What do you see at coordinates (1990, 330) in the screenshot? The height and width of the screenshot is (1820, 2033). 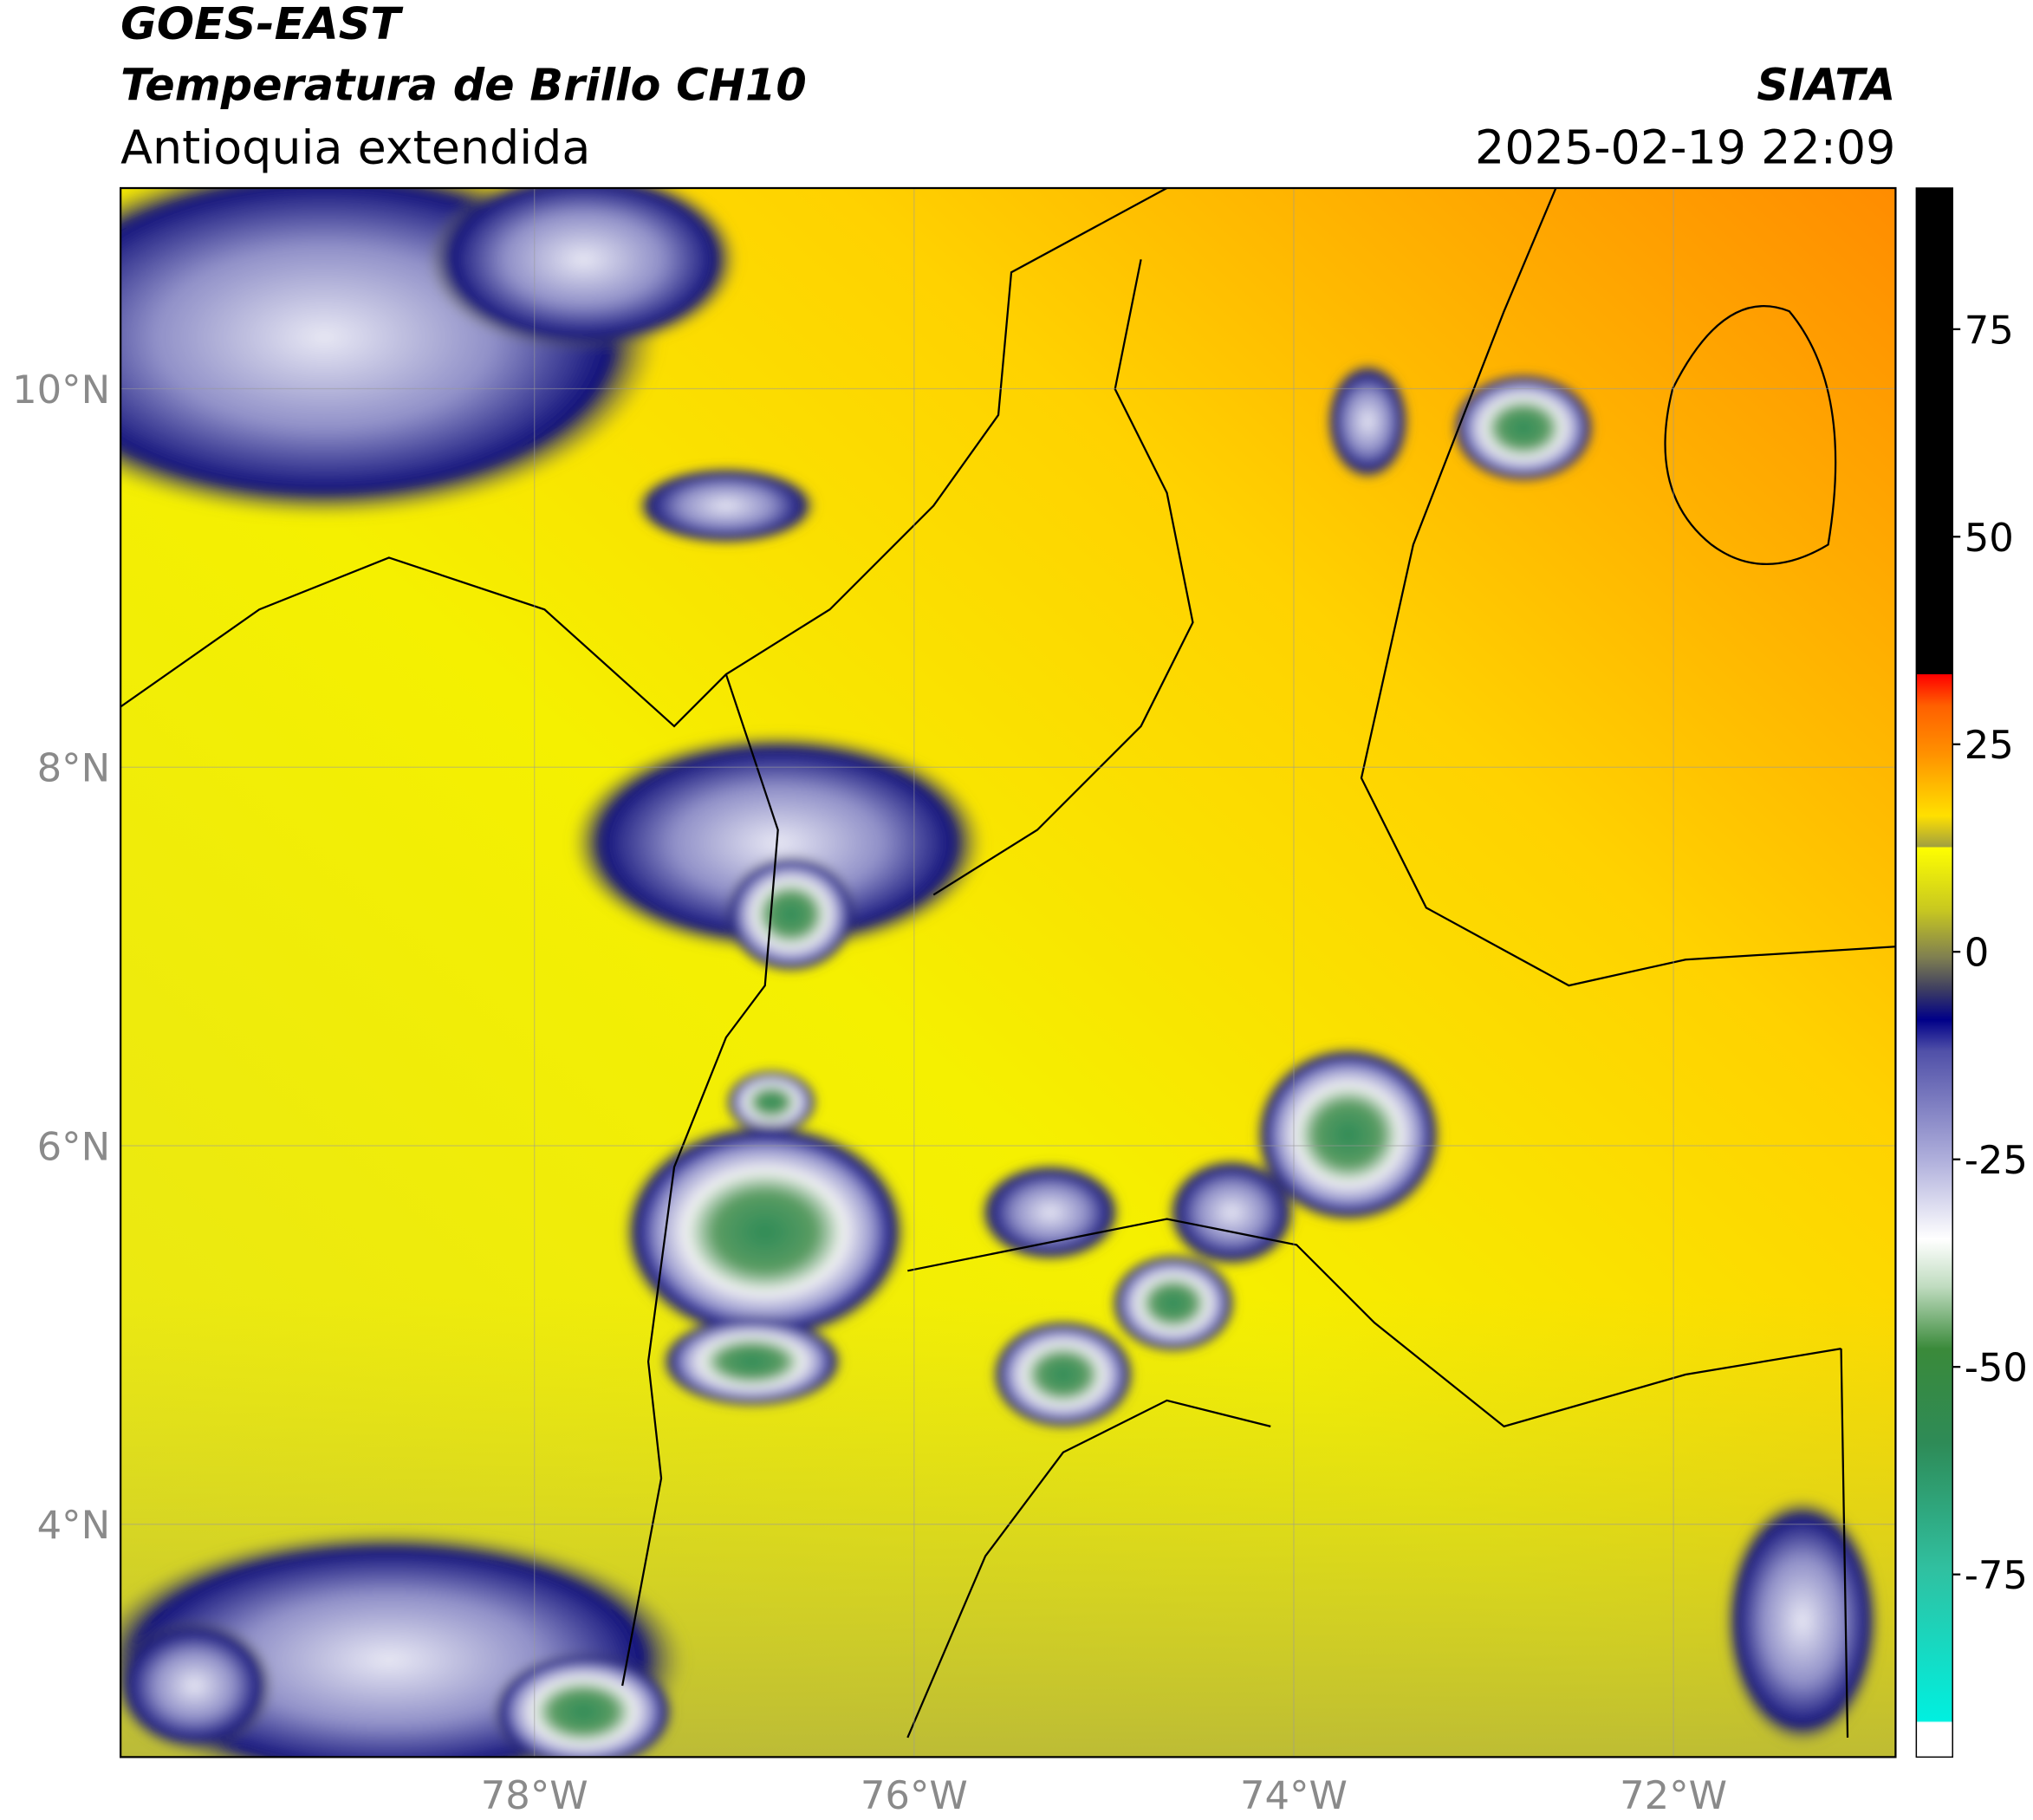 I see `colorbar-label: 75` at bounding box center [1990, 330].